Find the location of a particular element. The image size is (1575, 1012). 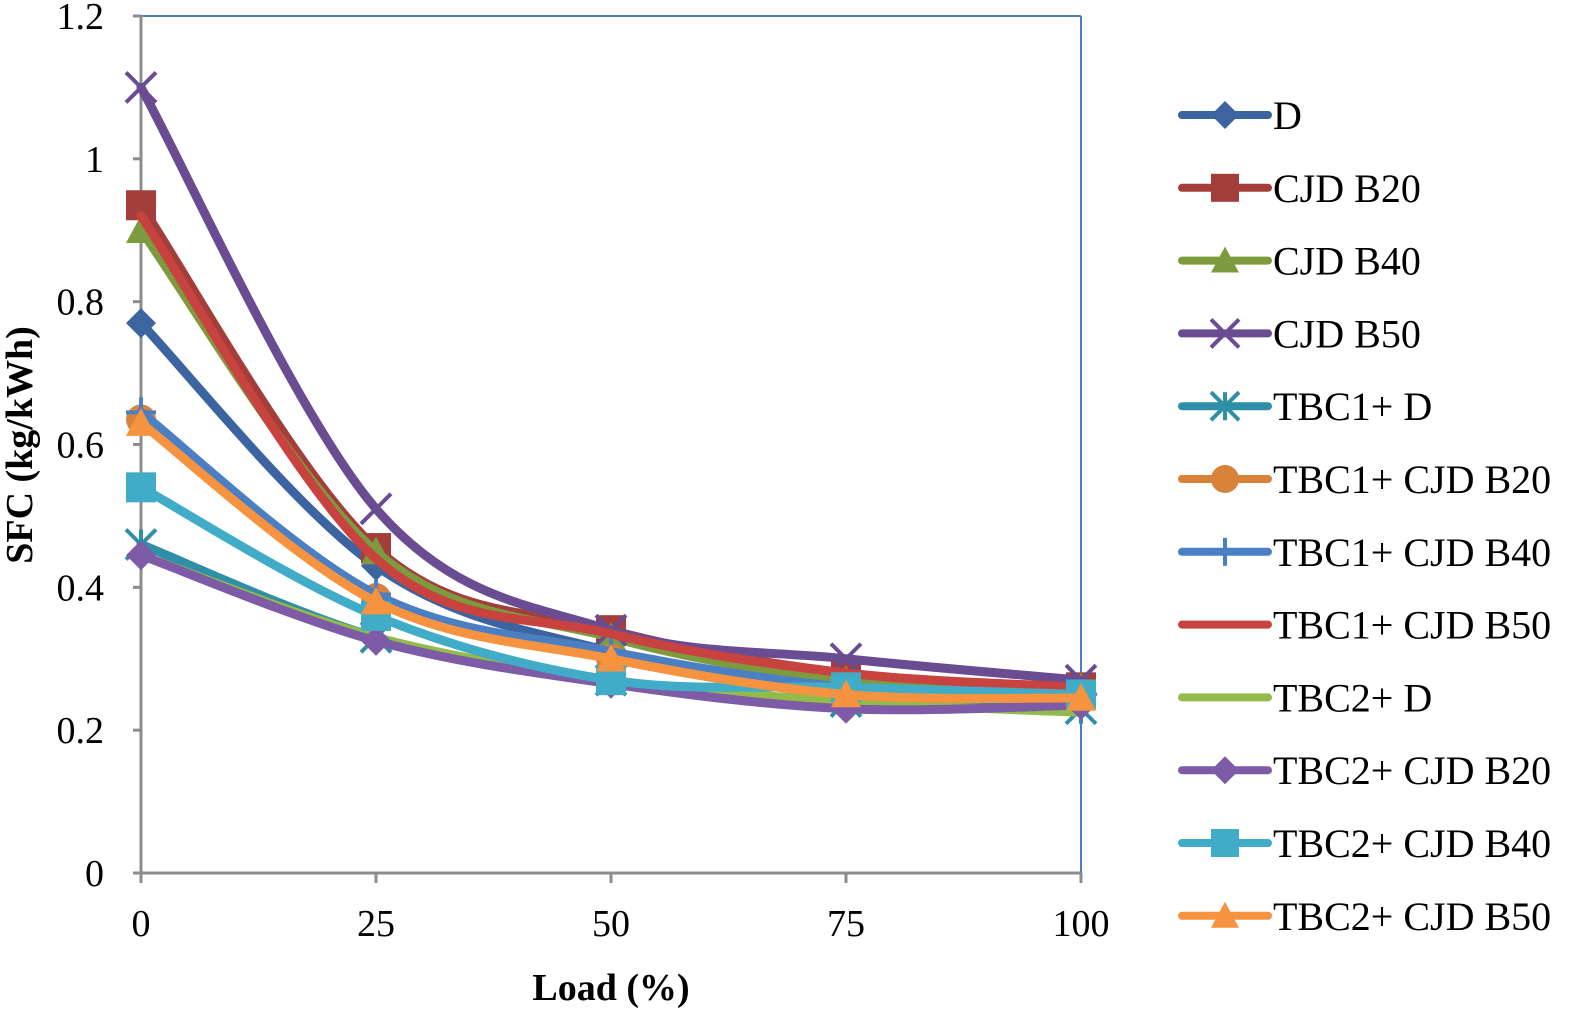

legend-item: TBC1+ CJD B20 is located at coordinates (1364, 479).